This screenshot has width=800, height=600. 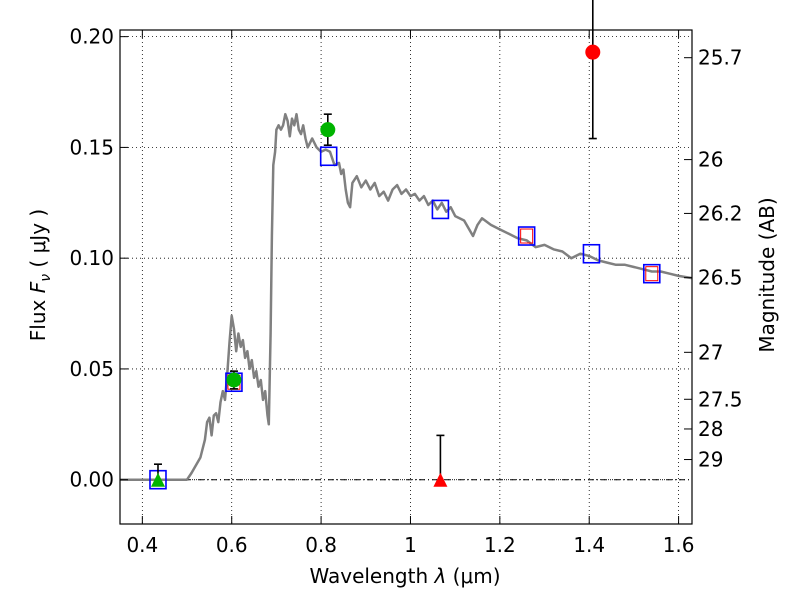 I want to click on x-tick-label: 1, so click(x=410, y=545).